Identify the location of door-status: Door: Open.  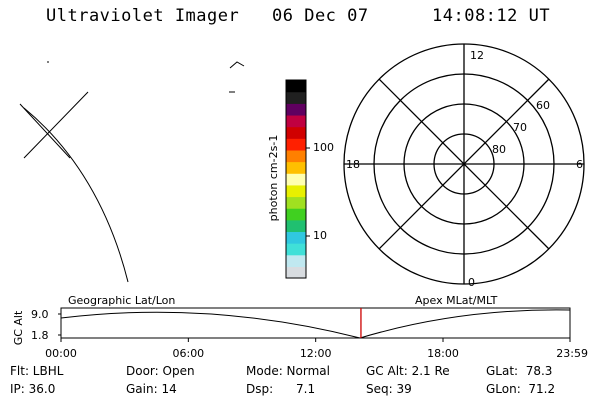
(160, 371).